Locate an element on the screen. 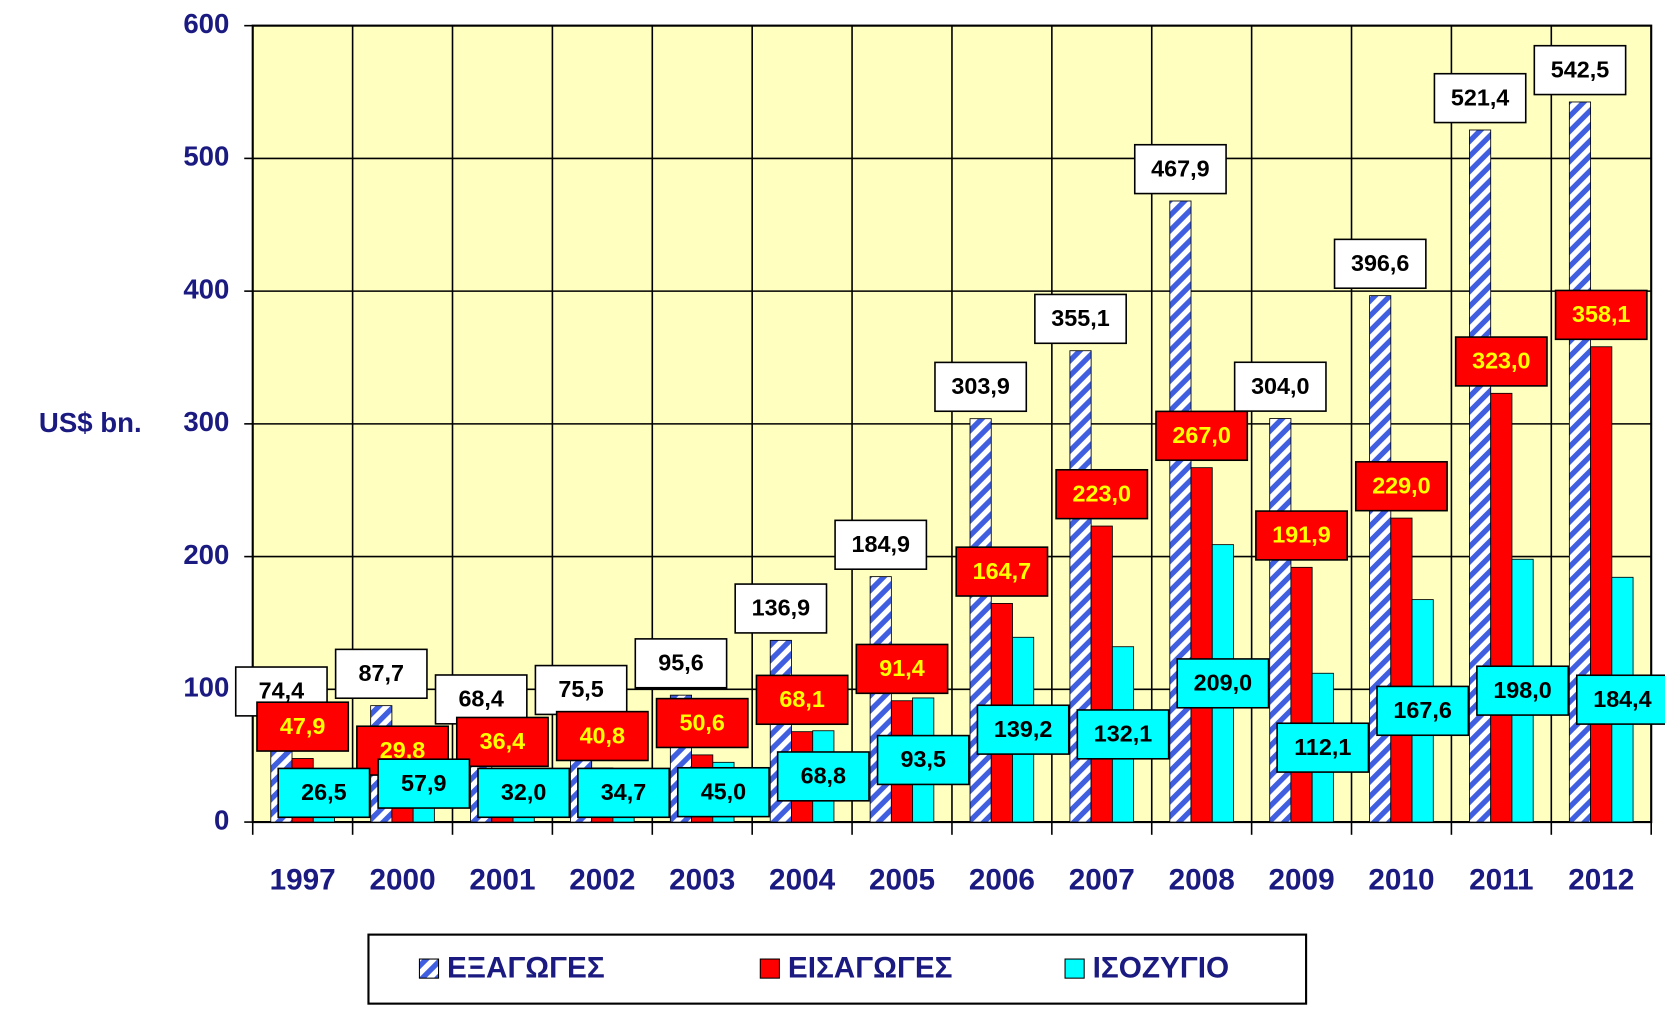  value-label: 132,1 is located at coordinates (1123, 734).